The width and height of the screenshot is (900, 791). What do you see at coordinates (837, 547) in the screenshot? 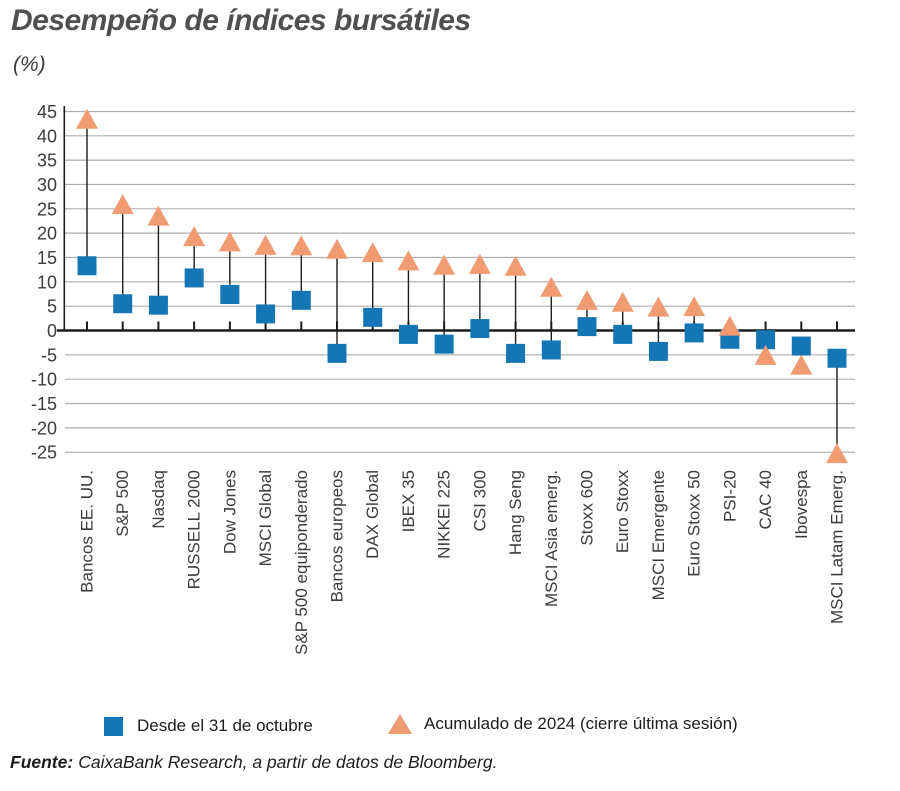
I see `x-category-label: MSCI Latam Emerg.` at bounding box center [837, 547].